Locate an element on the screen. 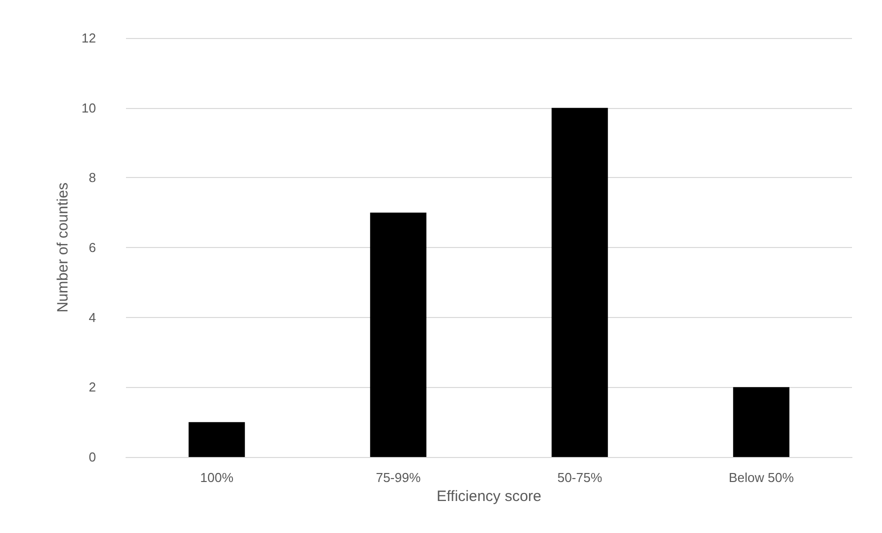 The width and height of the screenshot is (882, 533). y-tick-label: 10 is located at coordinates (89, 108).